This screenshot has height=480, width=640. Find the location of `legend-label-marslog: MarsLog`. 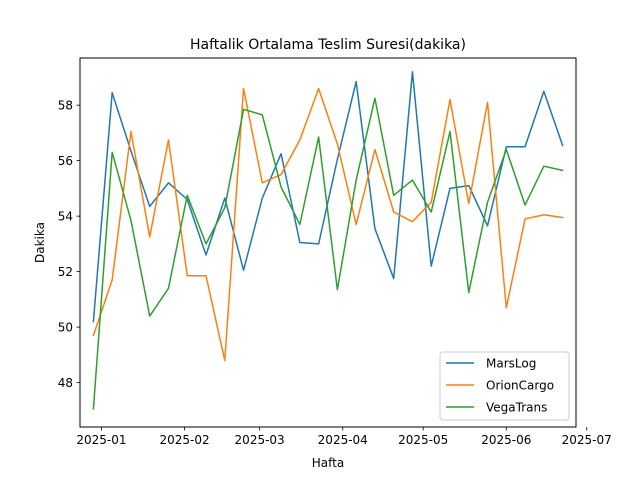

legend-label-marslog: MarsLog is located at coordinates (511, 364).